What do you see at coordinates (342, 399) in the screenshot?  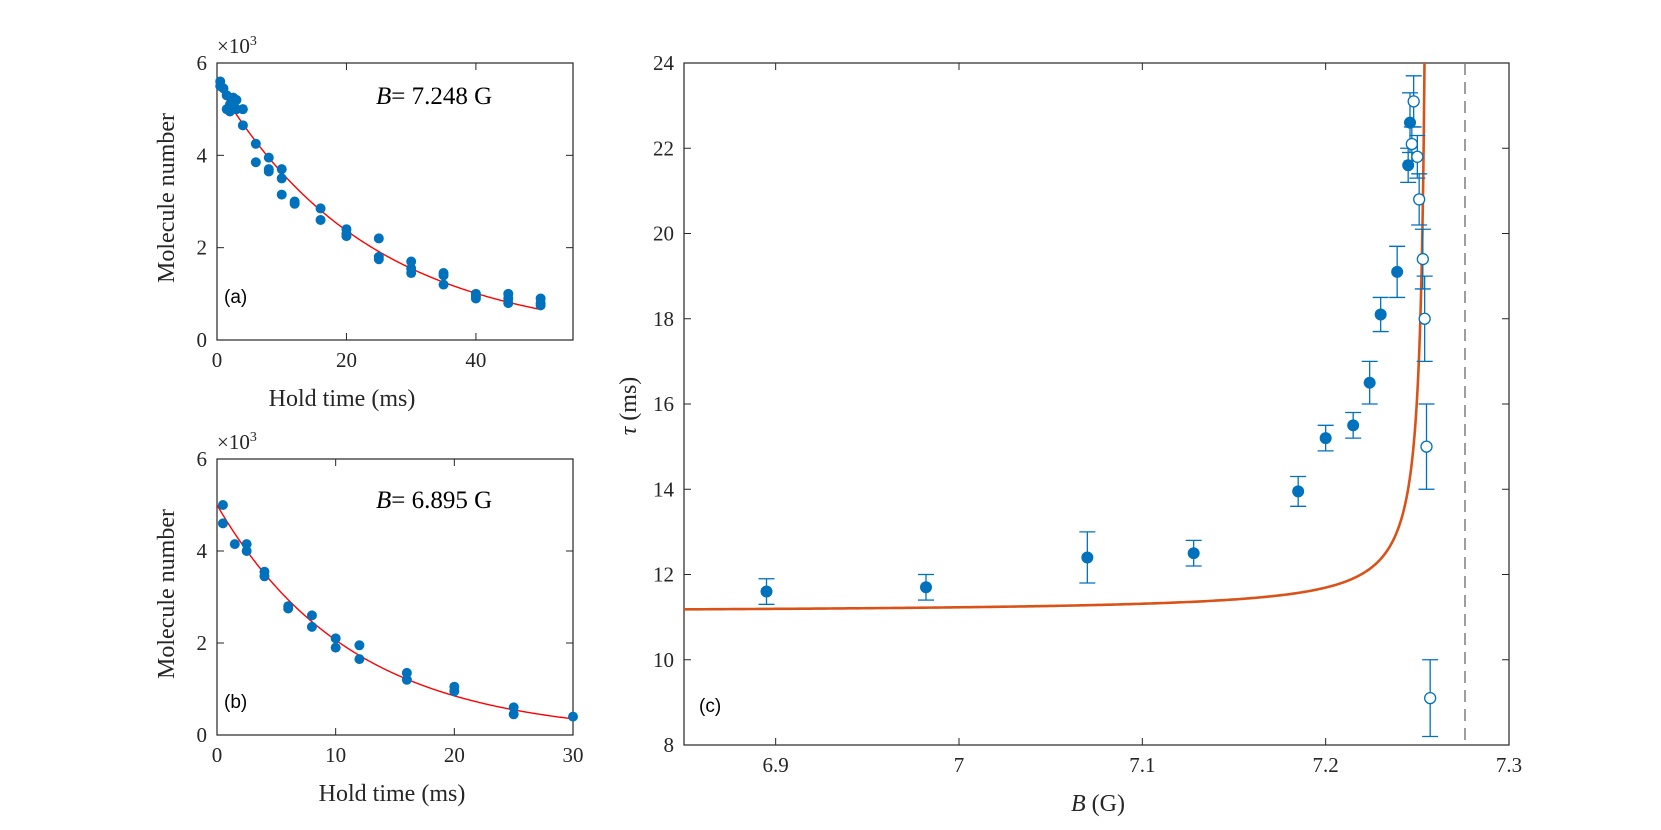 I see `panel-a-xlabel: Hold time (ms)` at bounding box center [342, 399].